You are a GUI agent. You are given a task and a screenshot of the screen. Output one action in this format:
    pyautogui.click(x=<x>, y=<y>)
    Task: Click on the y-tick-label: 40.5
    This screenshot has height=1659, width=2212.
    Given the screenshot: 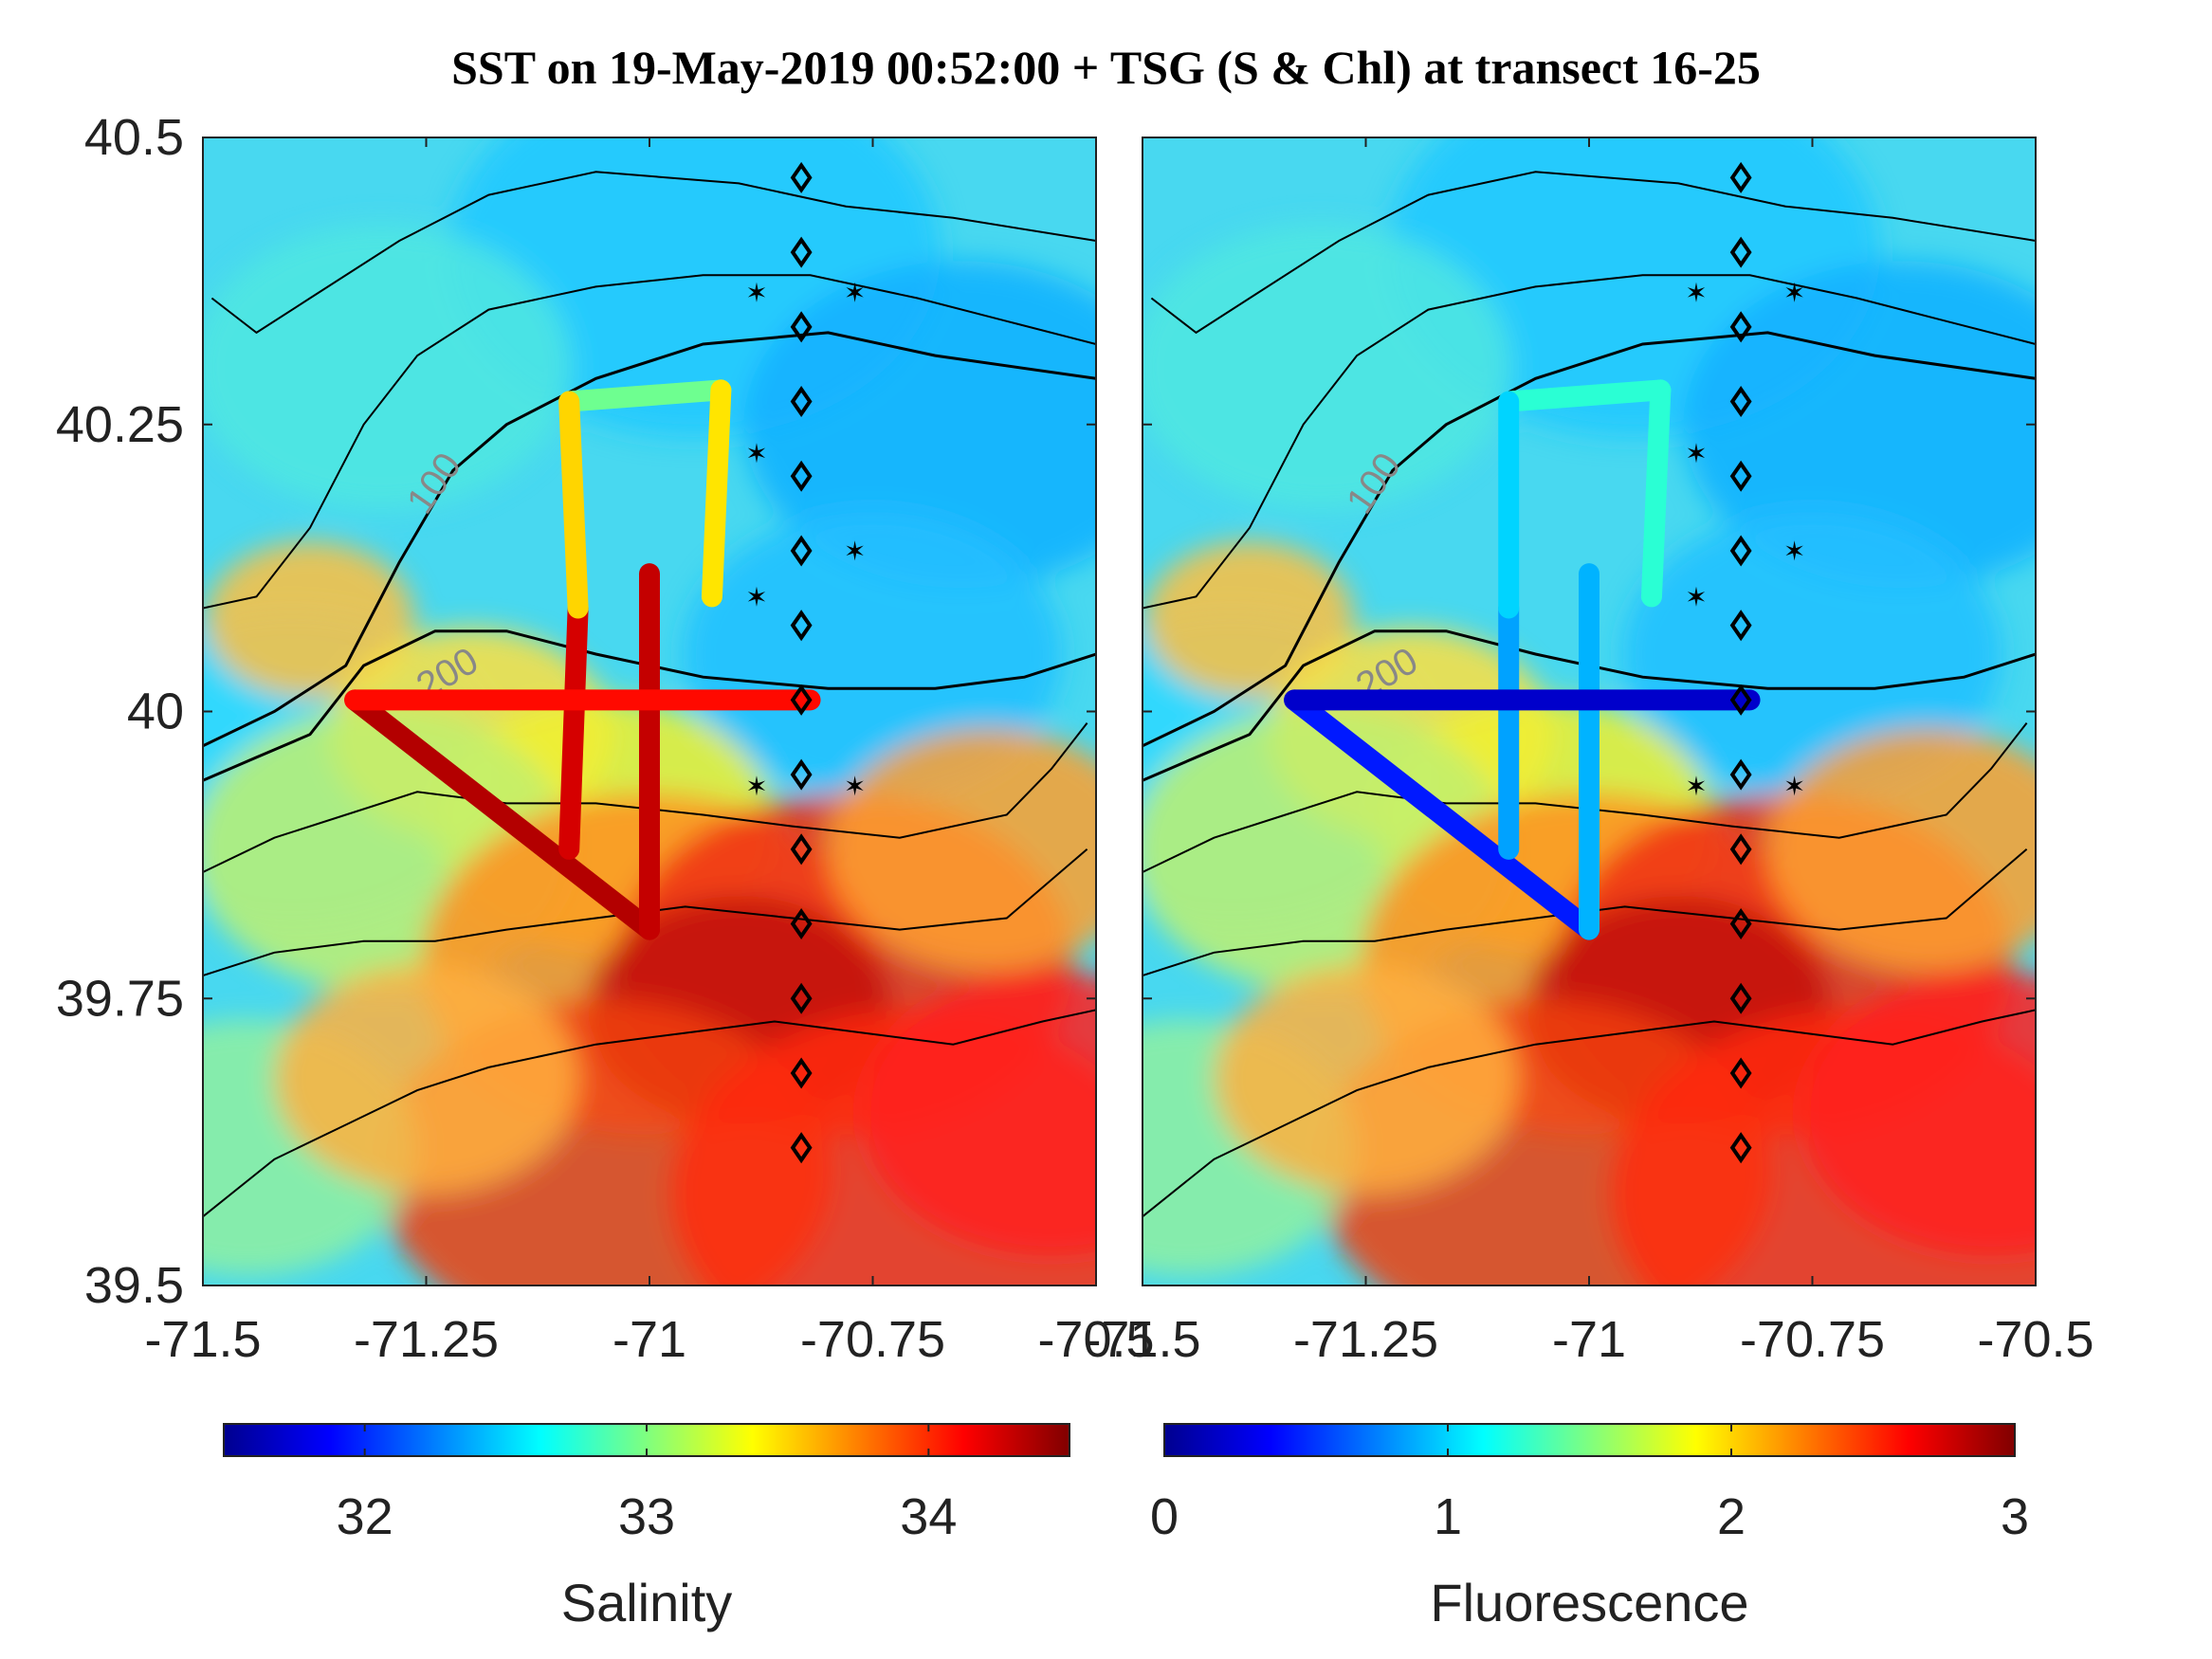 What is the action you would take?
    pyautogui.click(x=134, y=137)
    